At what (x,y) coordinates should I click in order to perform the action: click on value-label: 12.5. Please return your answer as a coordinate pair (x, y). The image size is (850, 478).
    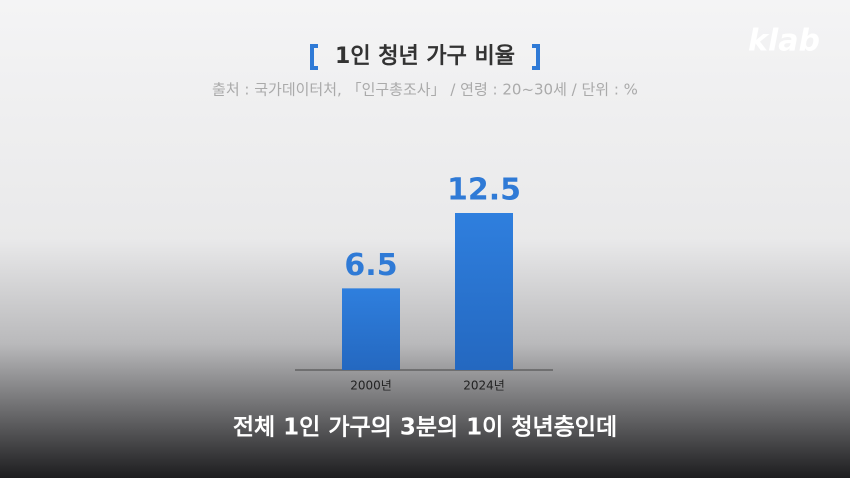
    Looking at the image, I should click on (484, 190).